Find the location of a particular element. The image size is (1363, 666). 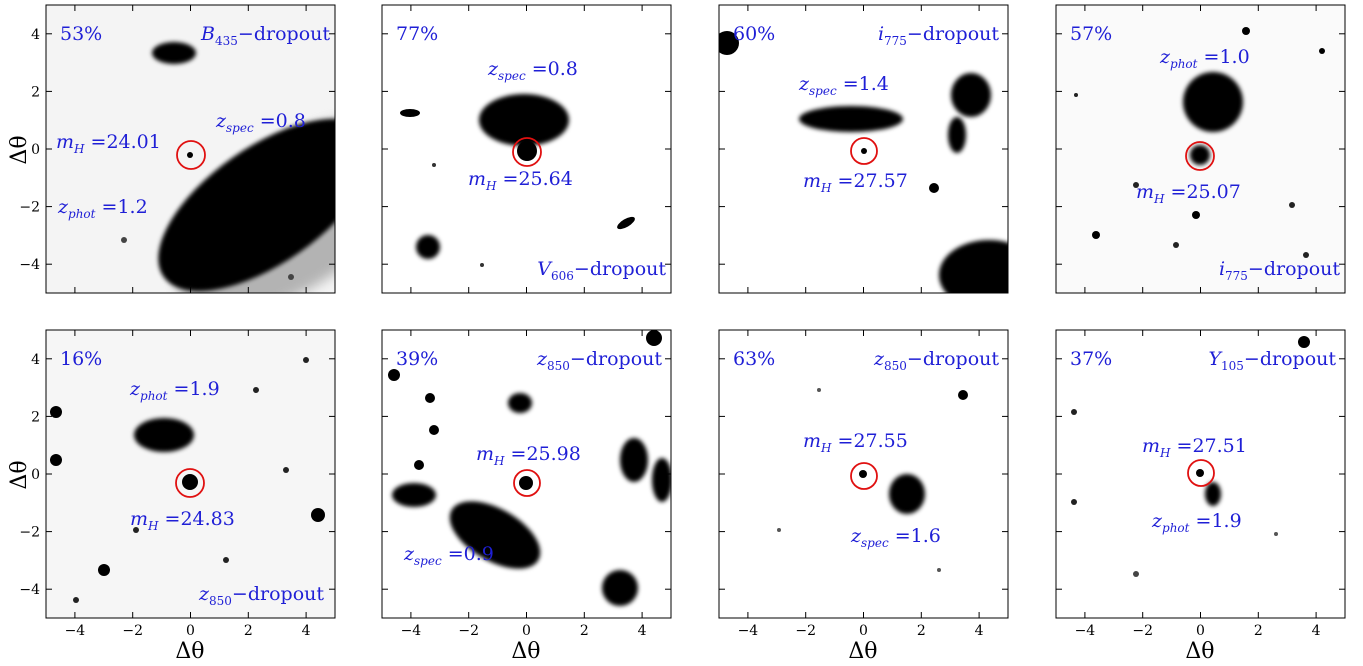

panel-3: 60% i775−dropout zspec =1.4 mH =27.57 is located at coordinates (863, 149).